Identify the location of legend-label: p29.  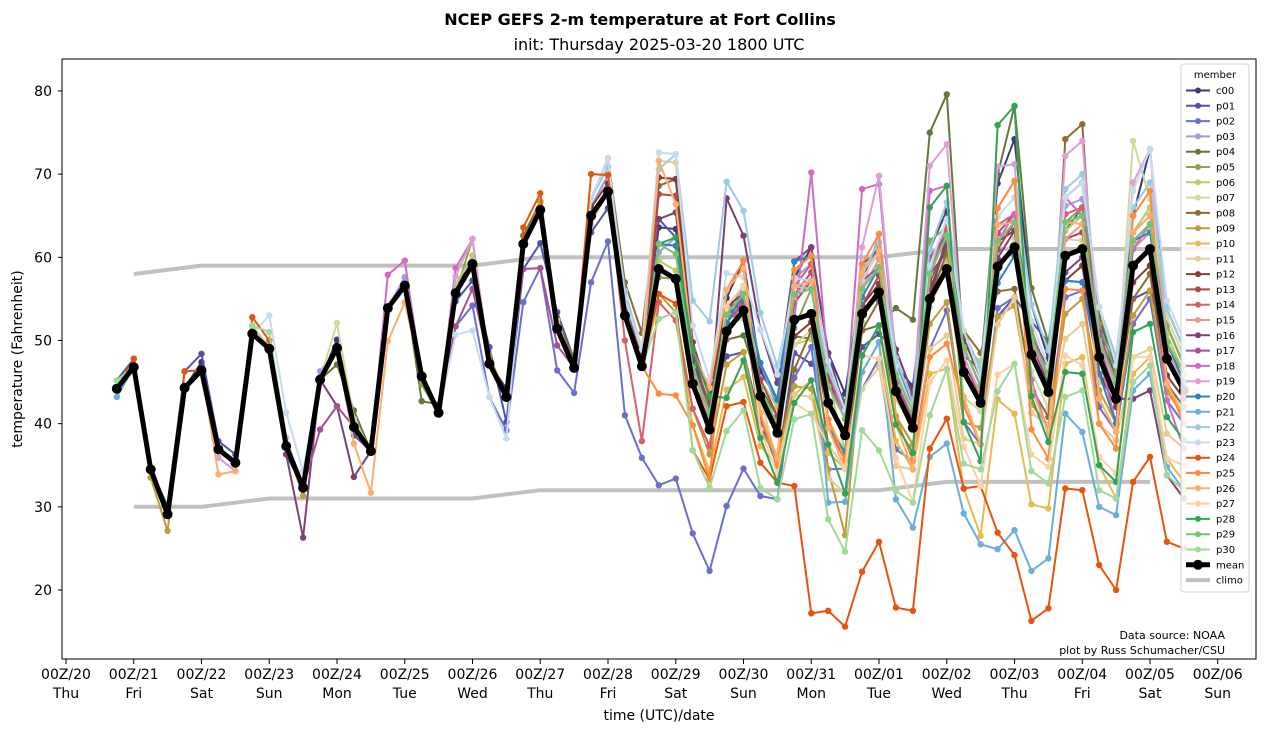
(1225, 535).